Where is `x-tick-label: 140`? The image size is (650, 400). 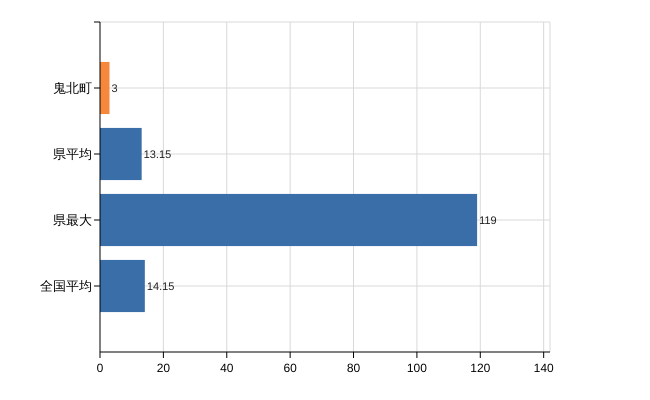 x-tick-label: 140 is located at coordinates (544, 368).